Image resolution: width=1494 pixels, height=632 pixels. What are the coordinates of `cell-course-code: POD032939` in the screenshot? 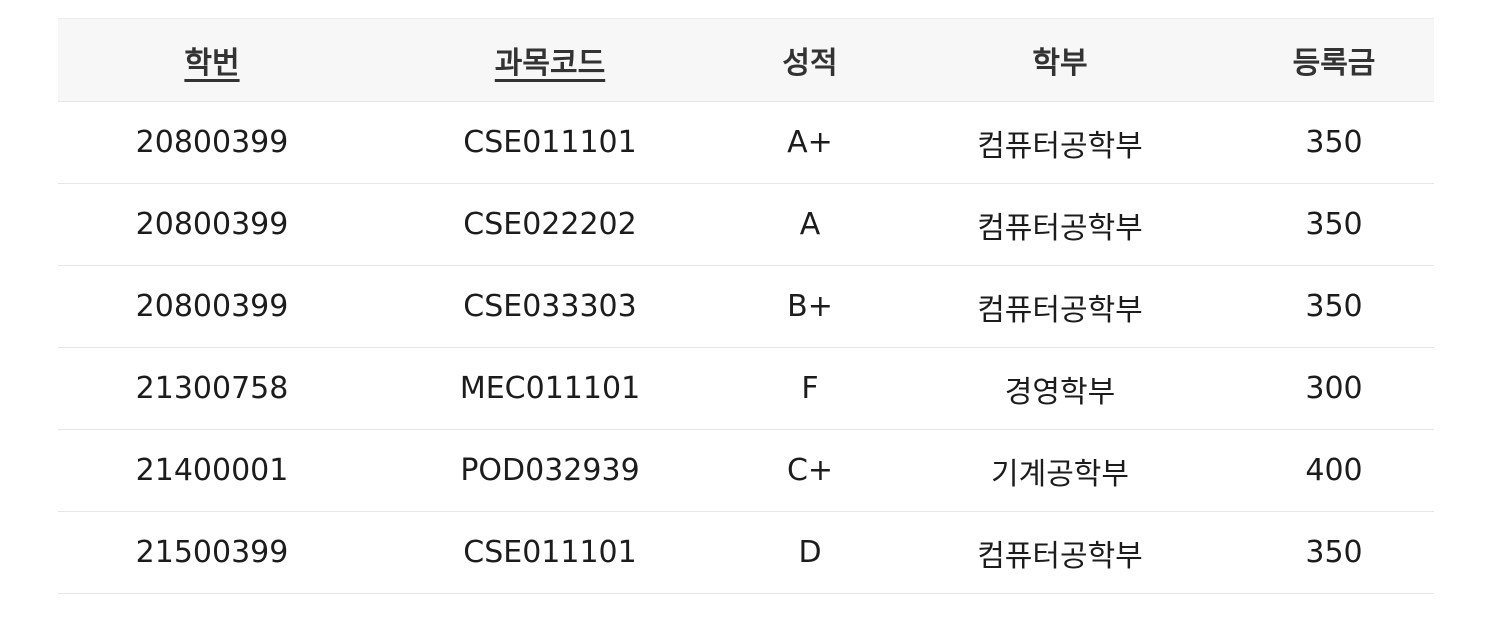 It's located at (550, 470).